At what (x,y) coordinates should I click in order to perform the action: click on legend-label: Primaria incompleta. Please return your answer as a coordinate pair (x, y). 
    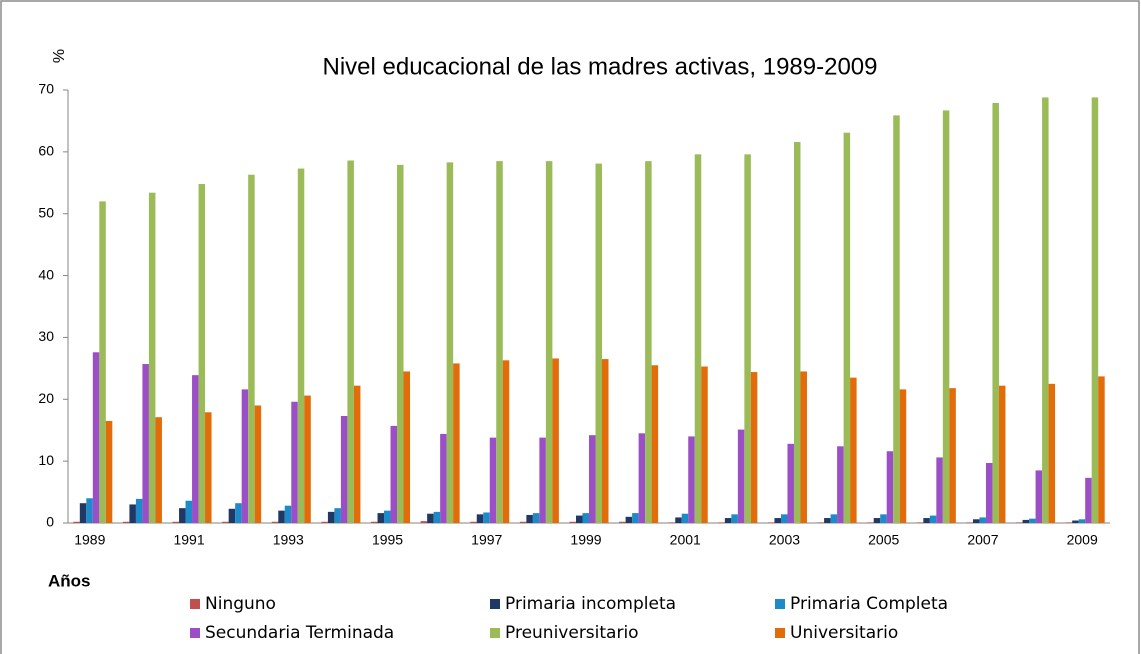
    Looking at the image, I should click on (590, 604).